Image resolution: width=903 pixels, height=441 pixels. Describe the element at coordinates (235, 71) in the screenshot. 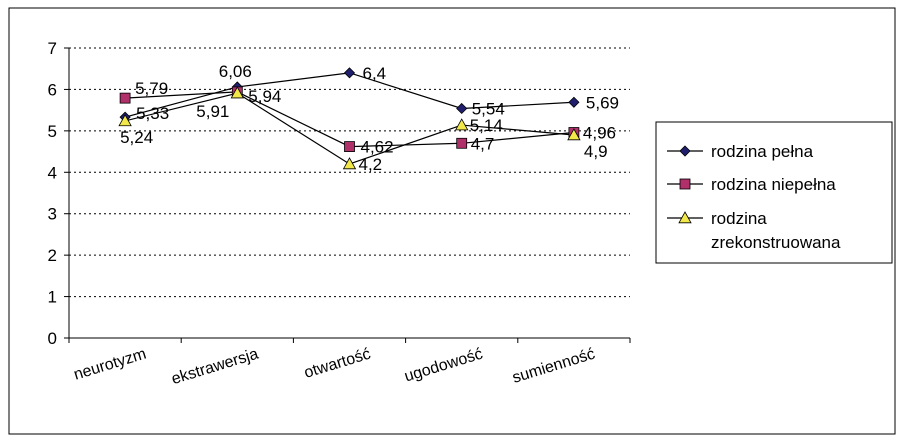

I see `data-label: 6,06` at that location.